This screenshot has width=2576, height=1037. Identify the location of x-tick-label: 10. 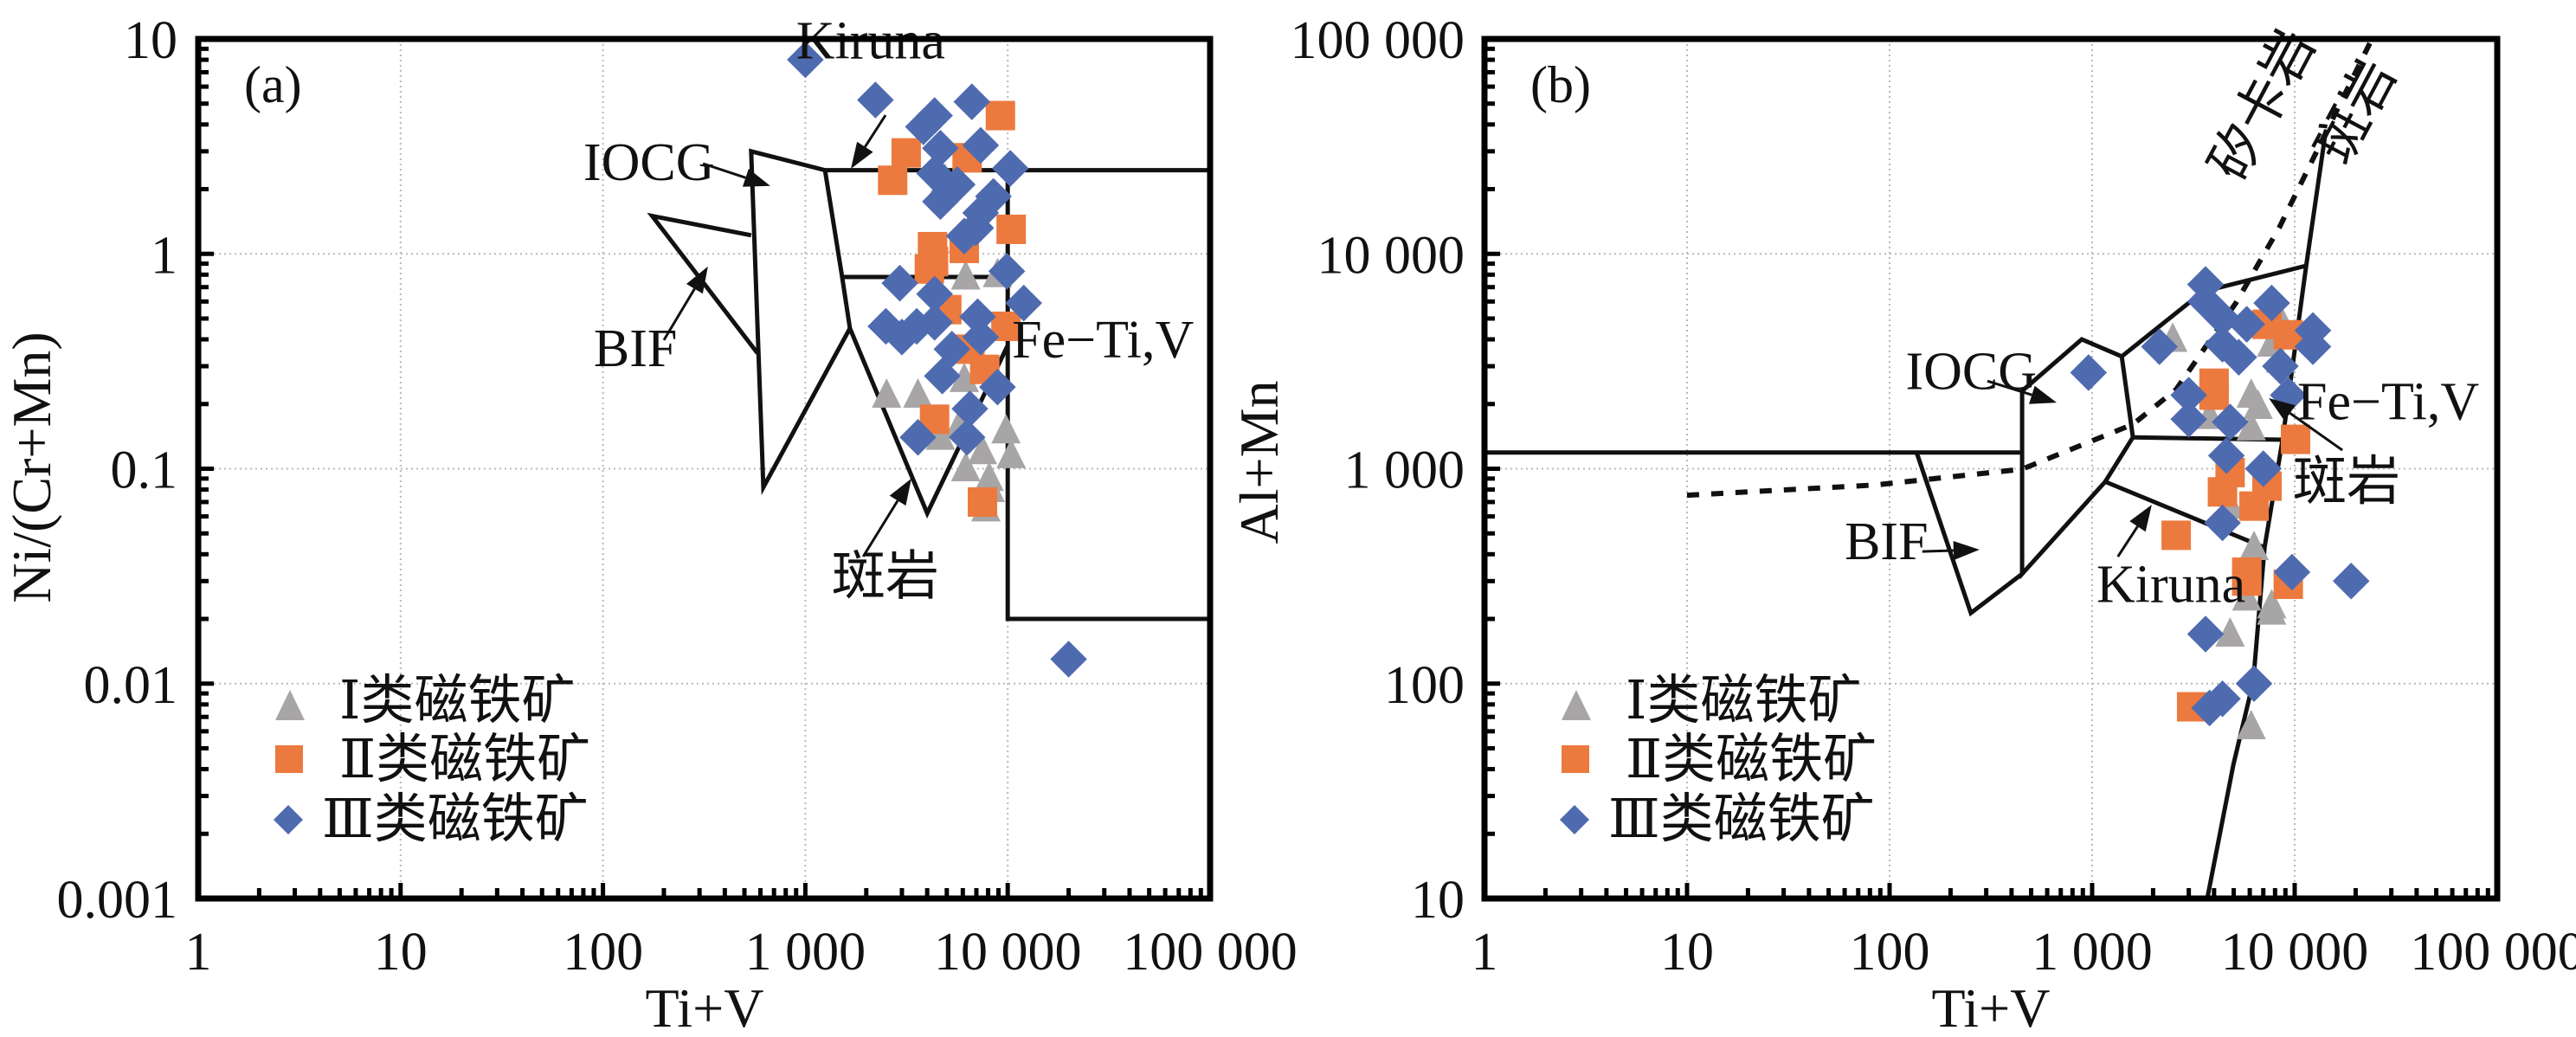
(1687, 952).